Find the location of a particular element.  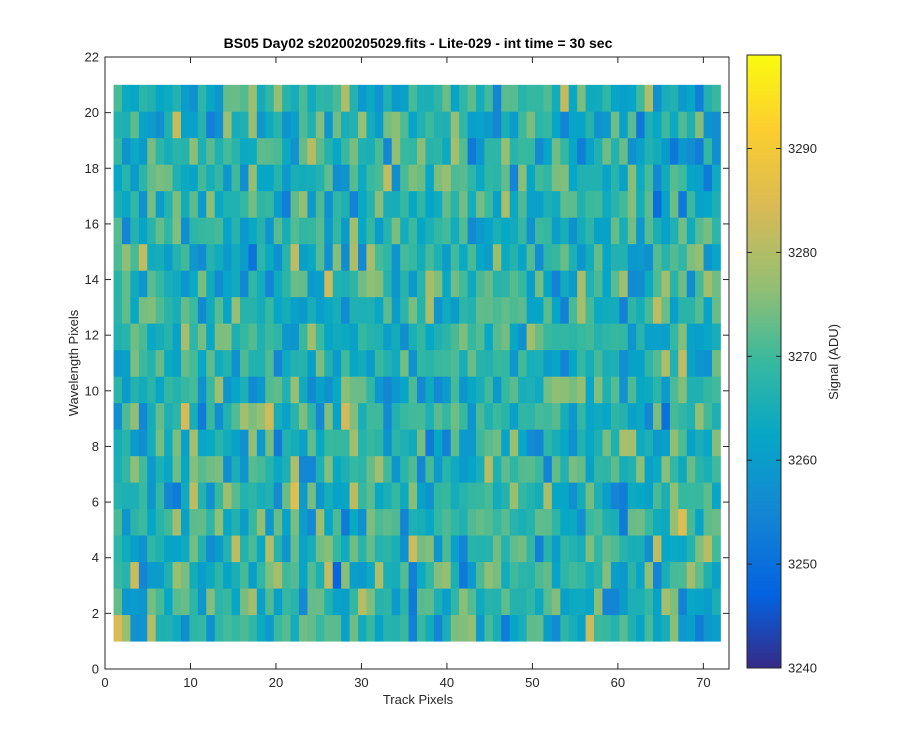

y-tick-label: 14 is located at coordinates (92, 279).